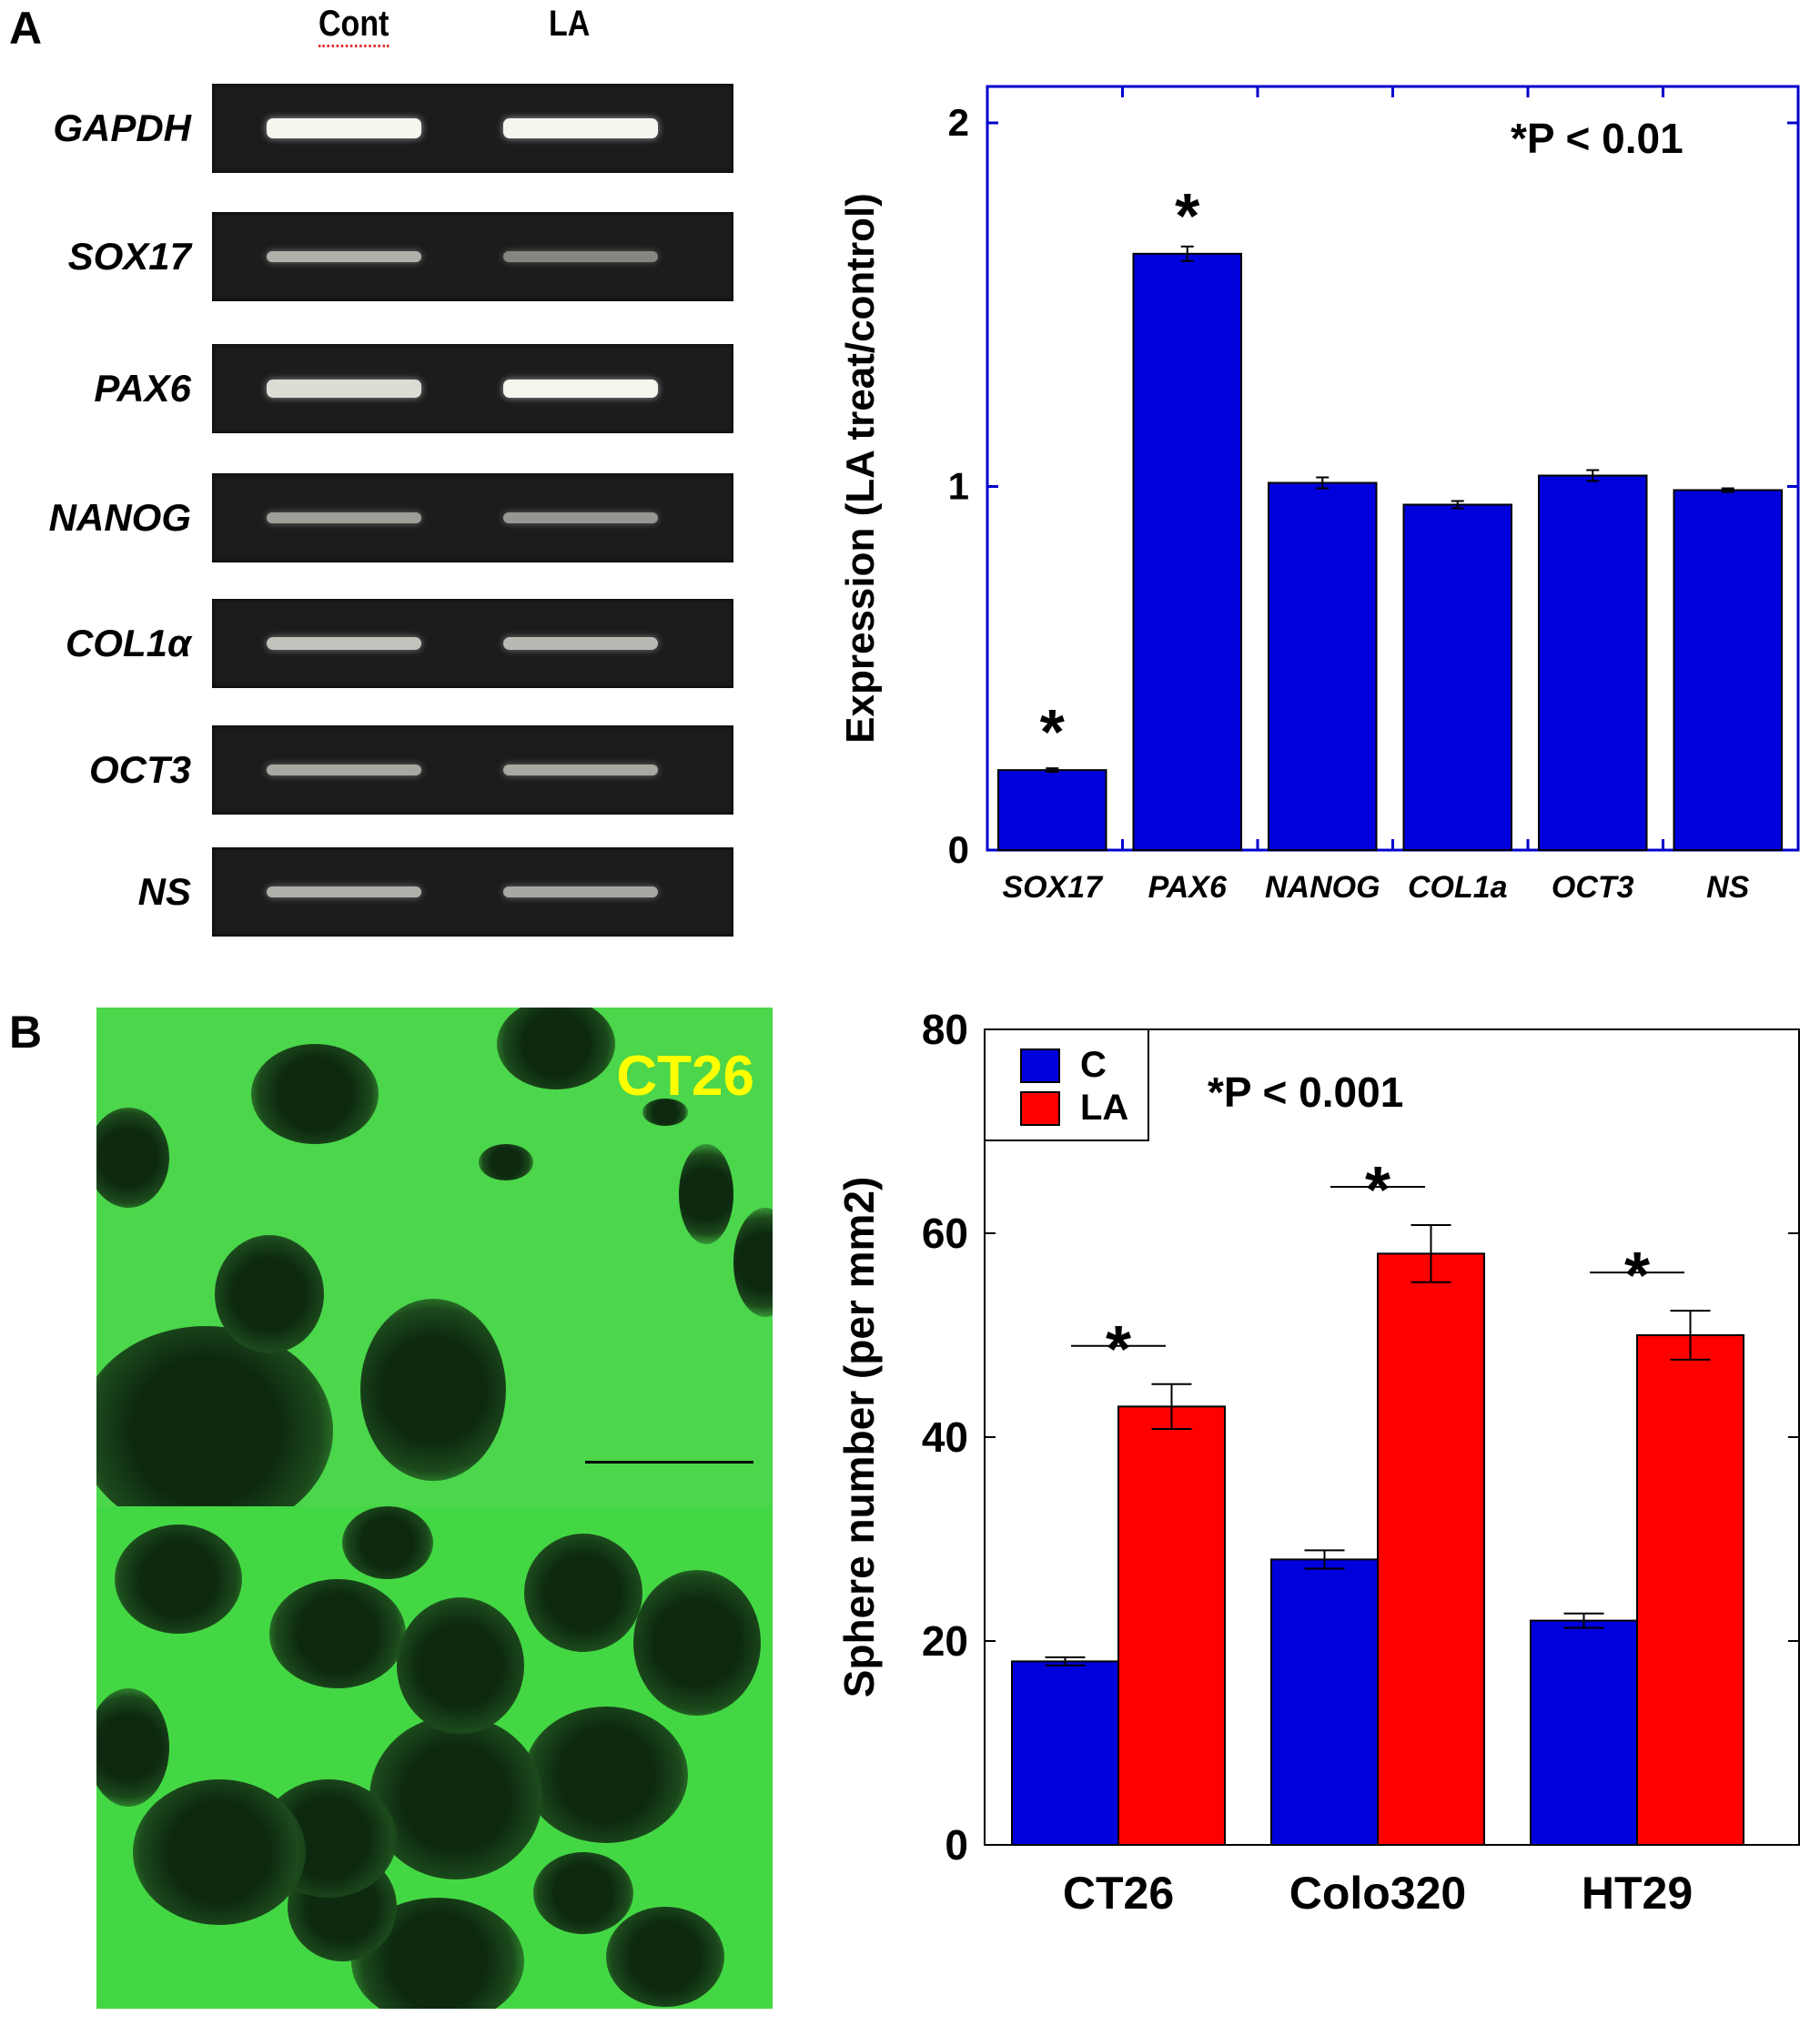  I want to click on svg-text: CT26, so click(1118, 1894).